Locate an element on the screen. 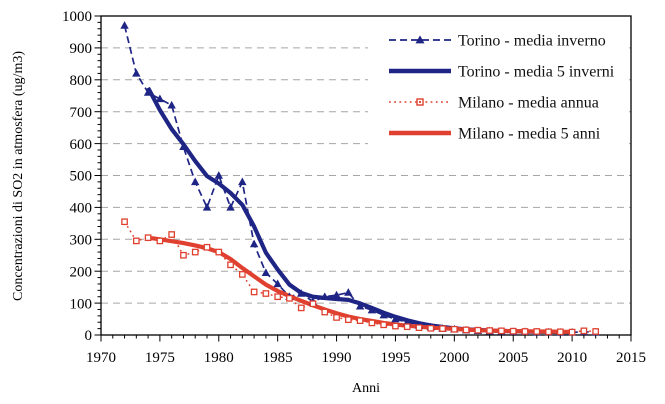 The height and width of the screenshot is (404, 665). x-tick-label: 1975 is located at coordinates (160, 358).